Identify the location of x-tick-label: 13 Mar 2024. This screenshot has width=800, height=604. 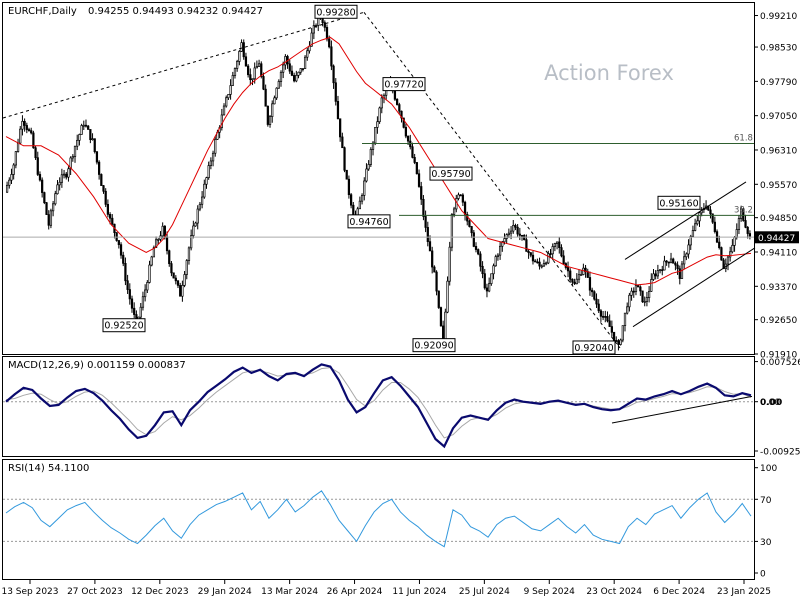
(289, 592).